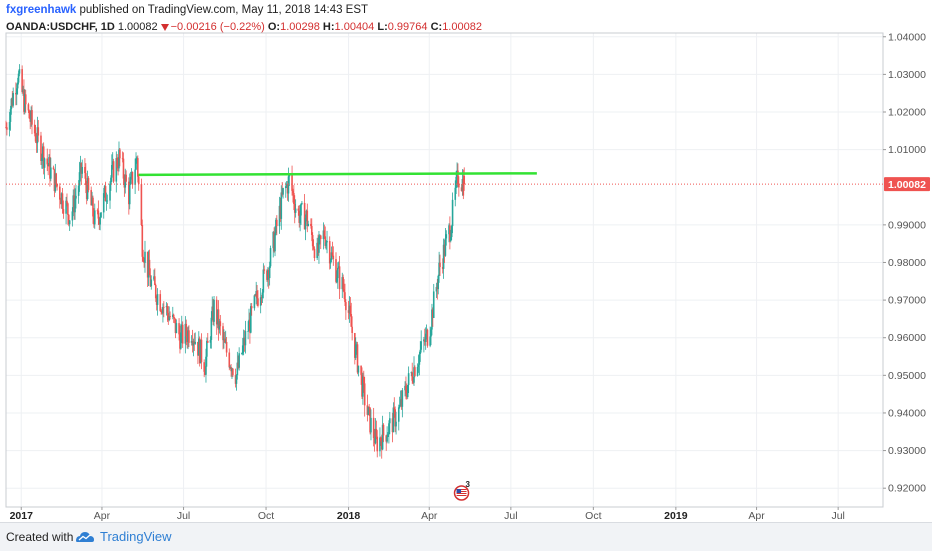 The height and width of the screenshot is (551, 932). I want to click on events-marker: 3, so click(462, 490).